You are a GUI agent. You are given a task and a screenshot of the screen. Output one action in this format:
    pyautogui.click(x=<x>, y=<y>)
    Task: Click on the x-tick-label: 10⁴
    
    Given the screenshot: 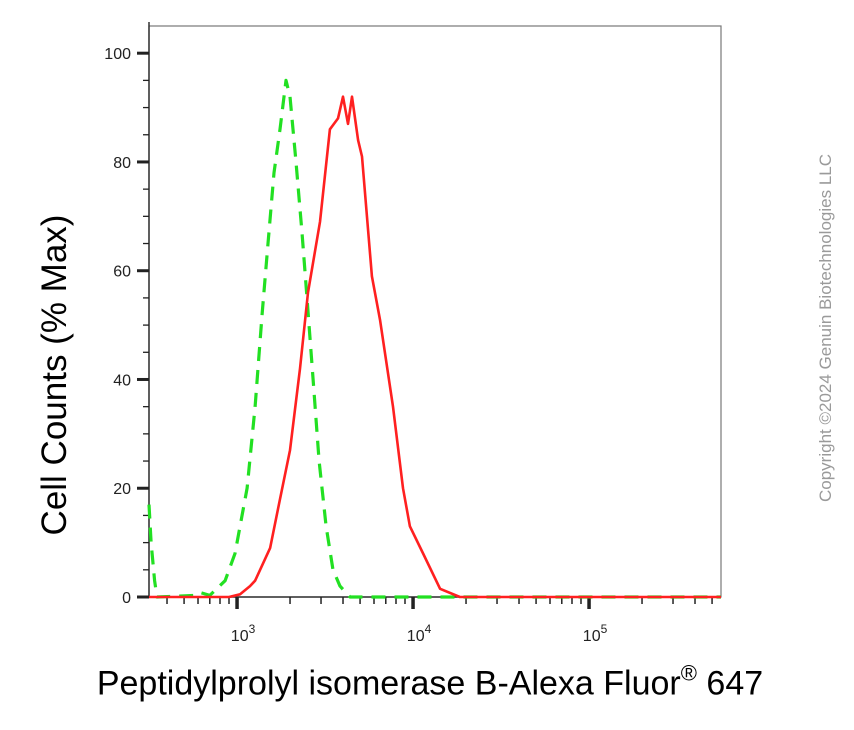 What is the action you would take?
    pyautogui.click(x=419, y=633)
    